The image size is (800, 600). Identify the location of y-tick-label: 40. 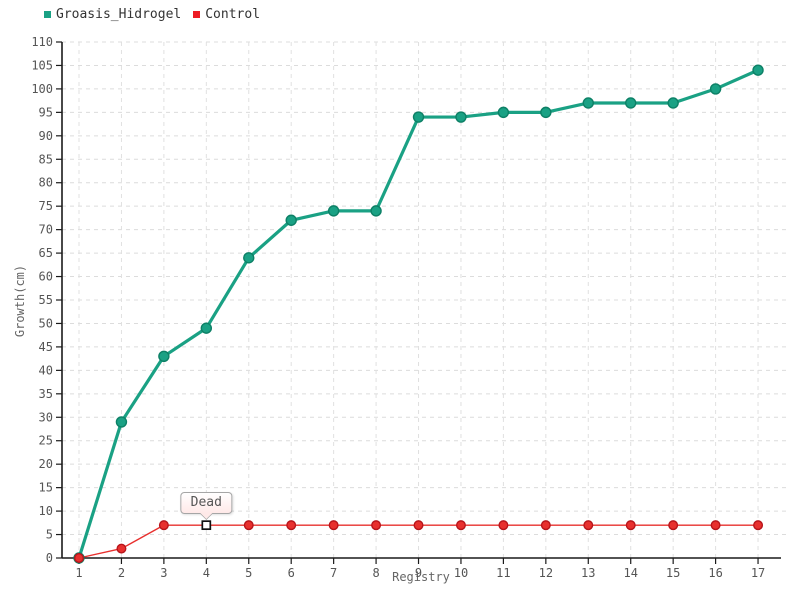
(46, 370).